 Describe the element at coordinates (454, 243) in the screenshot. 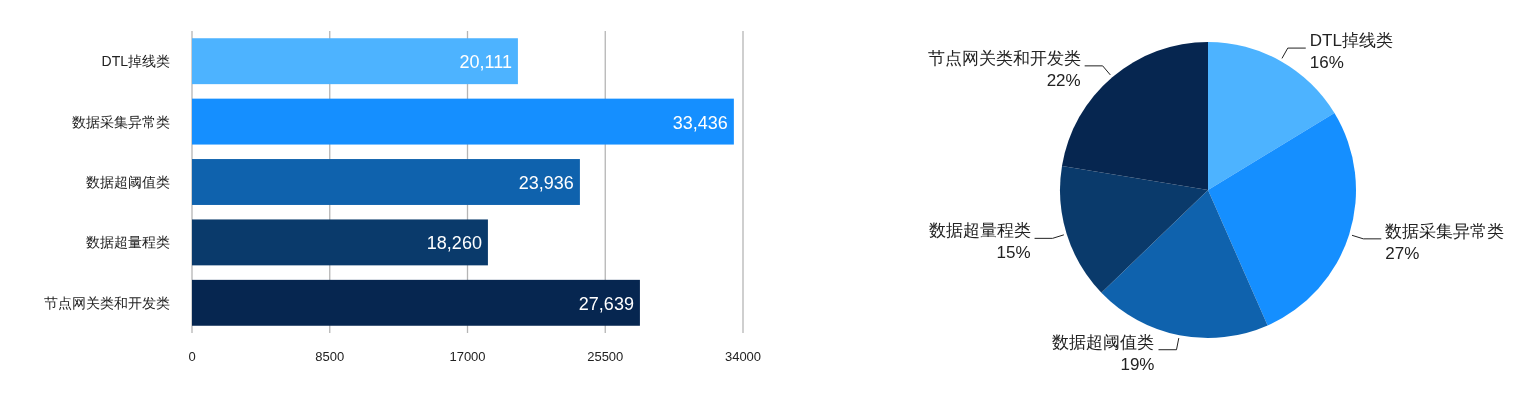

I see `data-label: 18,260` at that location.